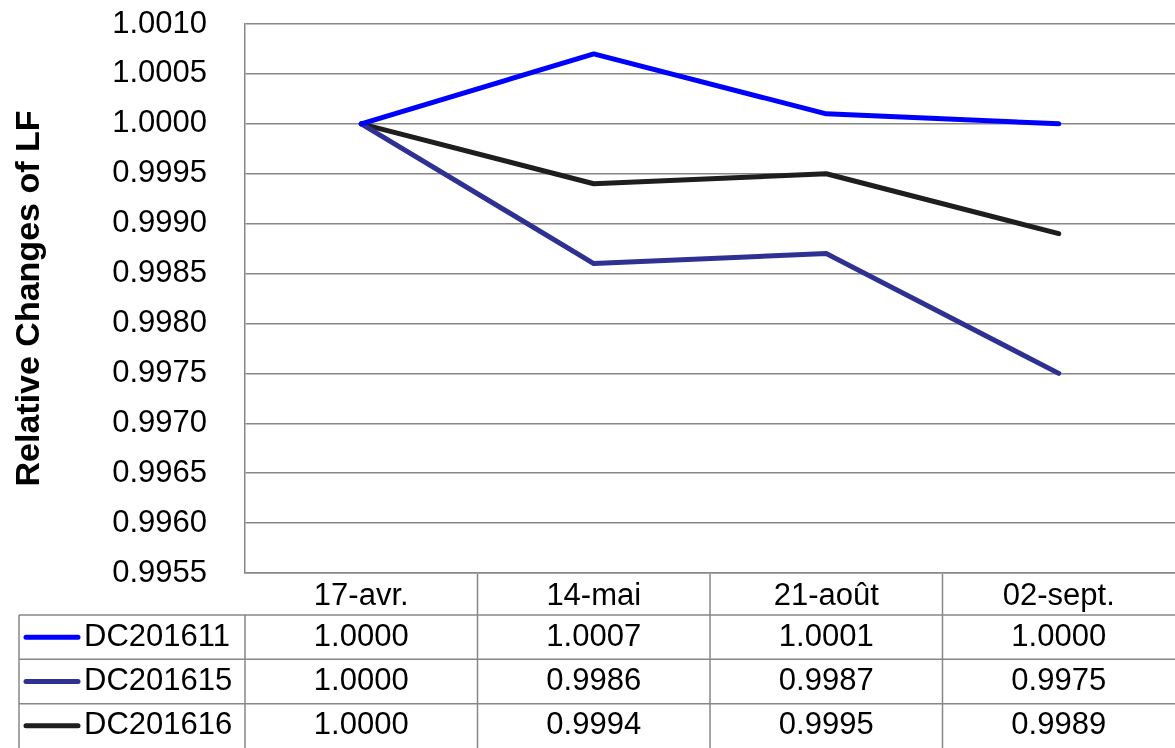  I want to click on y-tick-label: 0.9965, so click(159, 471).